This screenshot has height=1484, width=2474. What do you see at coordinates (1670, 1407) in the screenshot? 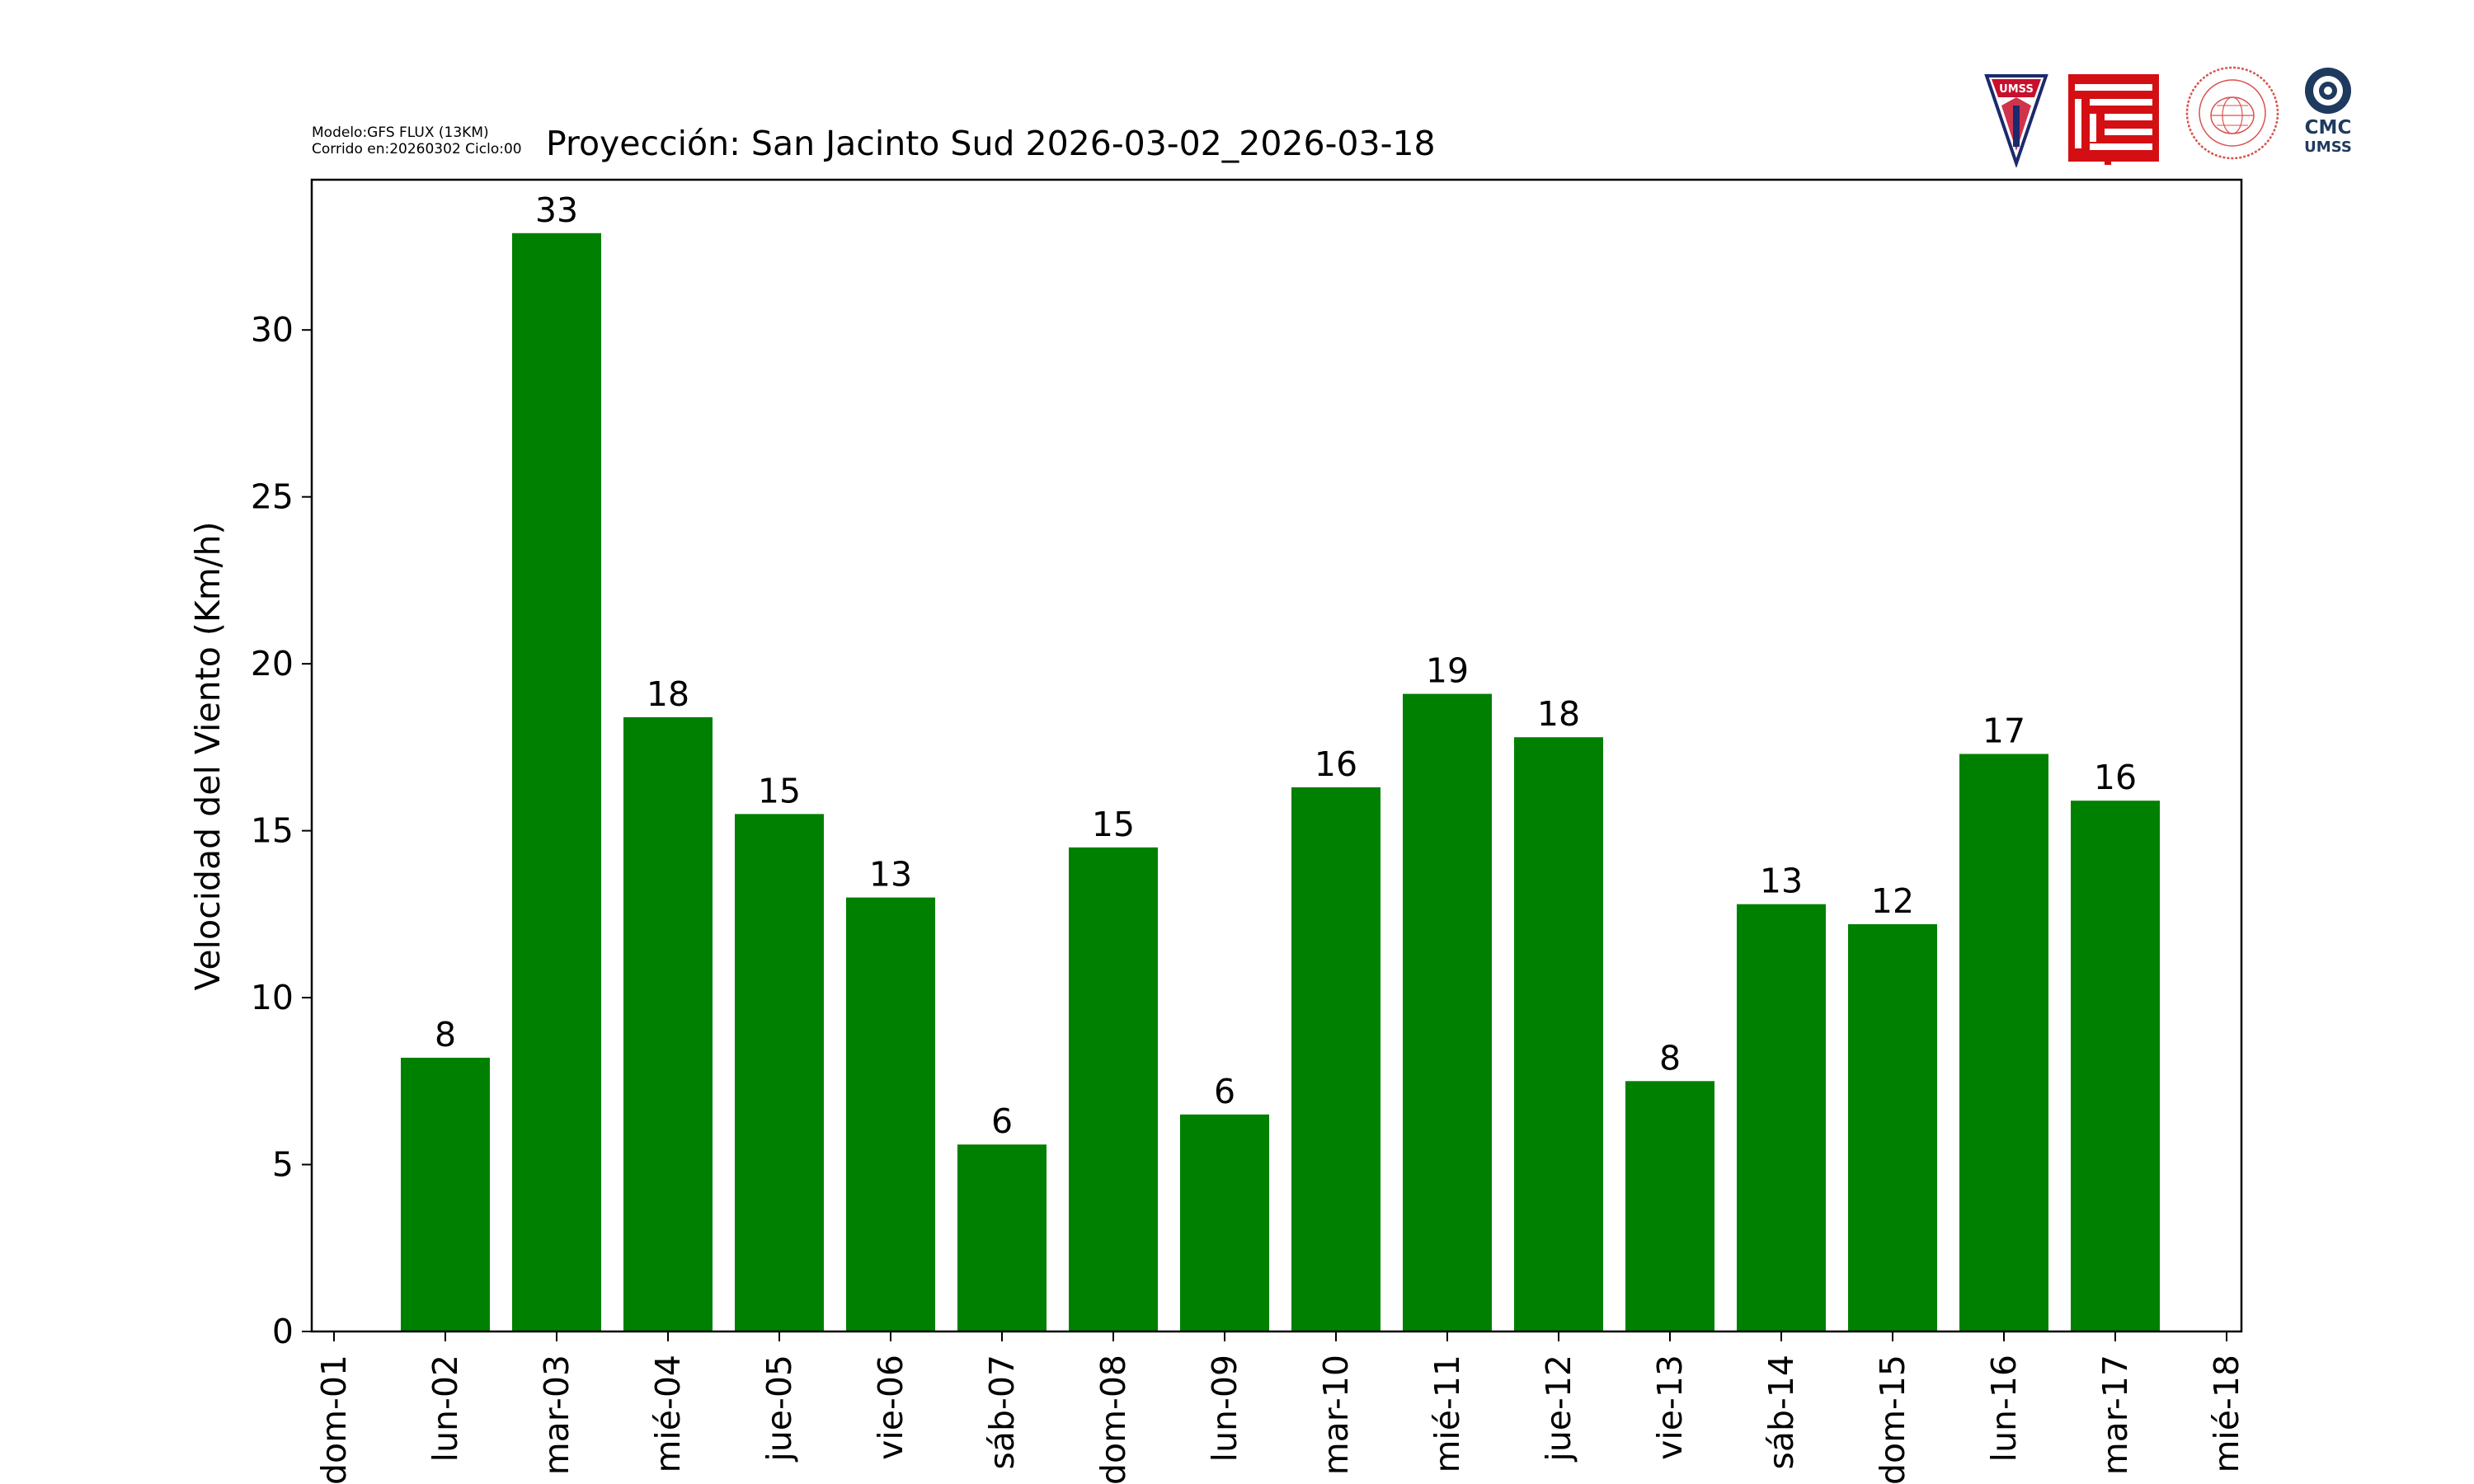
I see `x-tick-label: vie-13` at bounding box center [1670, 1407].